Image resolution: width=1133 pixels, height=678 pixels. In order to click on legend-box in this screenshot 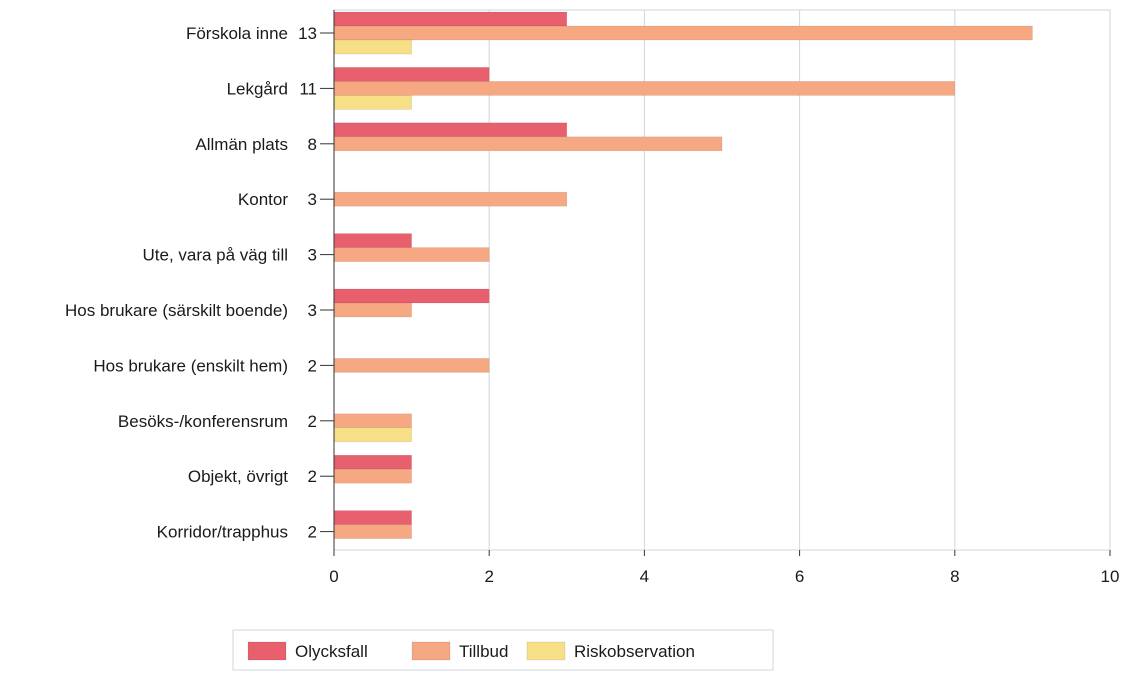, I will do `click(503, 650)`.